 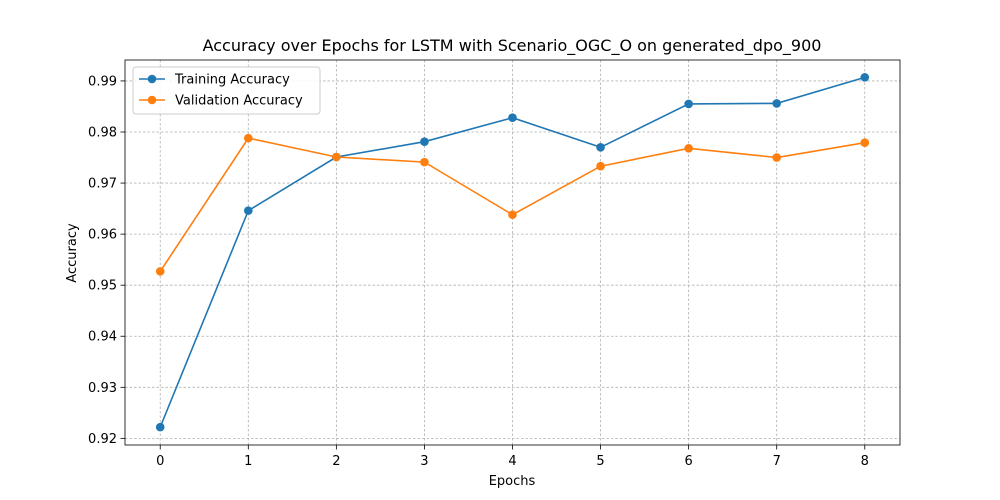 What do you see at coordinates (777, 461) in the screenshot?
I see `x-tick-label: 7` at bounding box center [777, 461].